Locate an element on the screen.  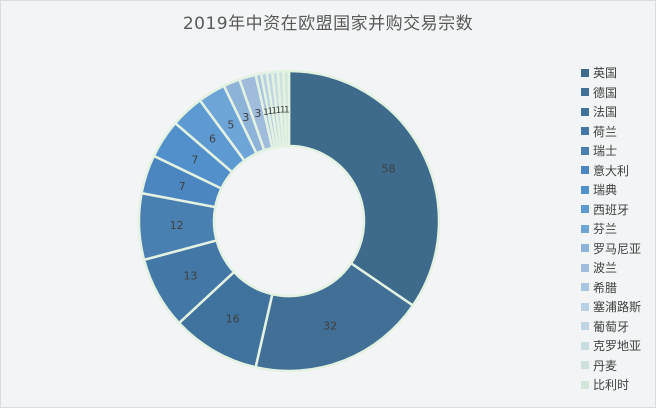
legend-label: 塞浦路斯 is located at coordinates (617, 307).